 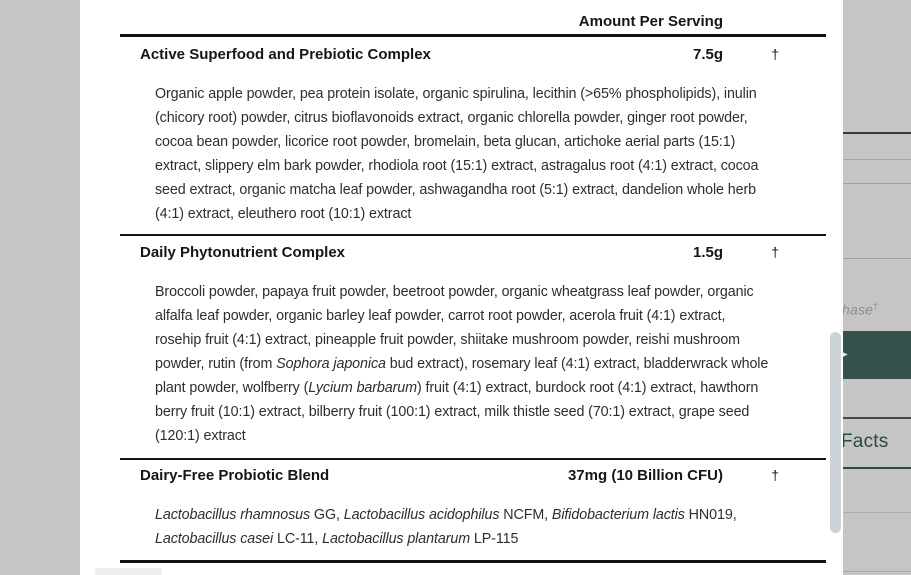 I want to click on dagger-symbol: †, so click(x=876, y=306).